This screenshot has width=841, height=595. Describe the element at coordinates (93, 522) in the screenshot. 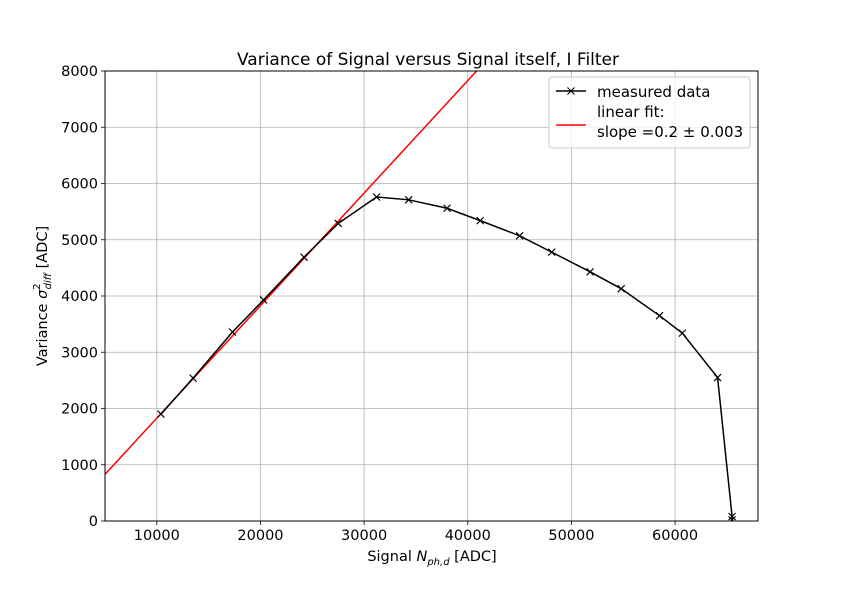

I see `y-tick-label: 0` at that location.